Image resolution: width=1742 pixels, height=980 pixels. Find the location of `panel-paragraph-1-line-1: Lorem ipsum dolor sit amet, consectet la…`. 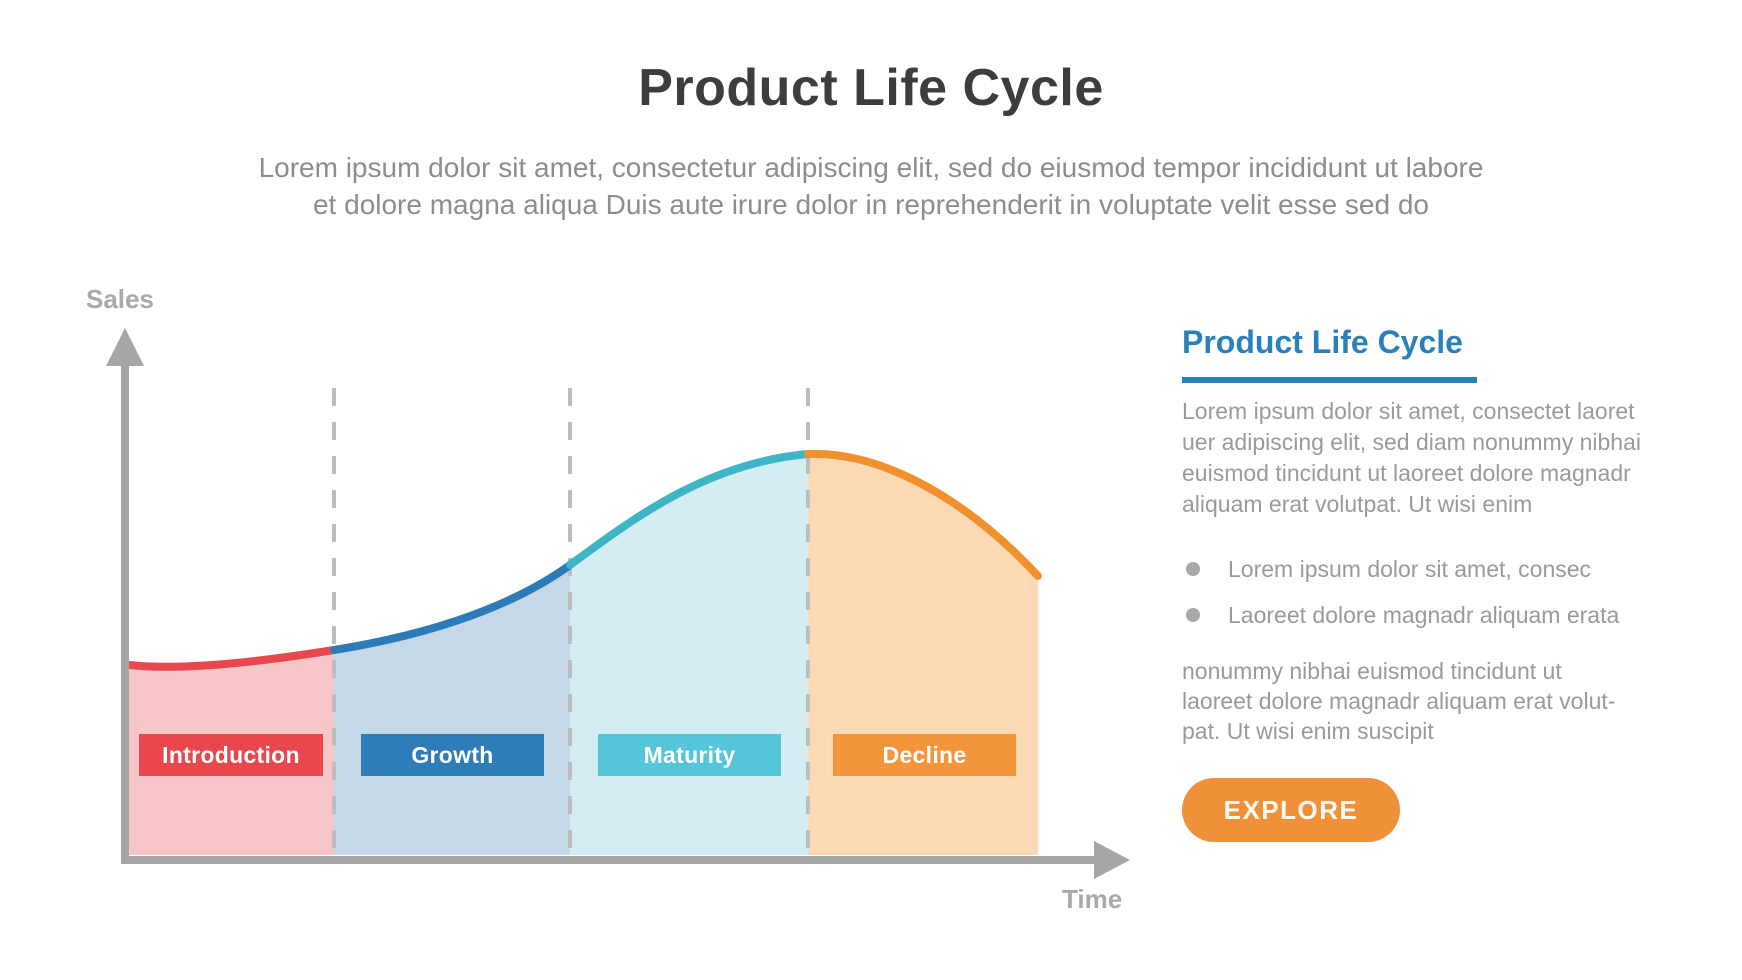

panel-paragraph-1-line-1: Lorem ipsum dolor sit amet, consectet la… is located at coordinates (1408, 411).